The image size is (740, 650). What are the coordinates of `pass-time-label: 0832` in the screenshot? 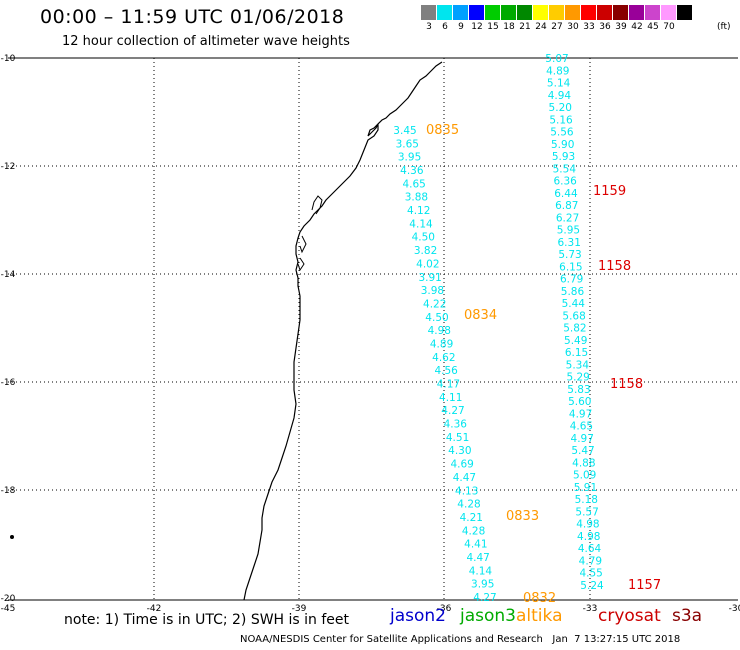 It's located at (539, 598).